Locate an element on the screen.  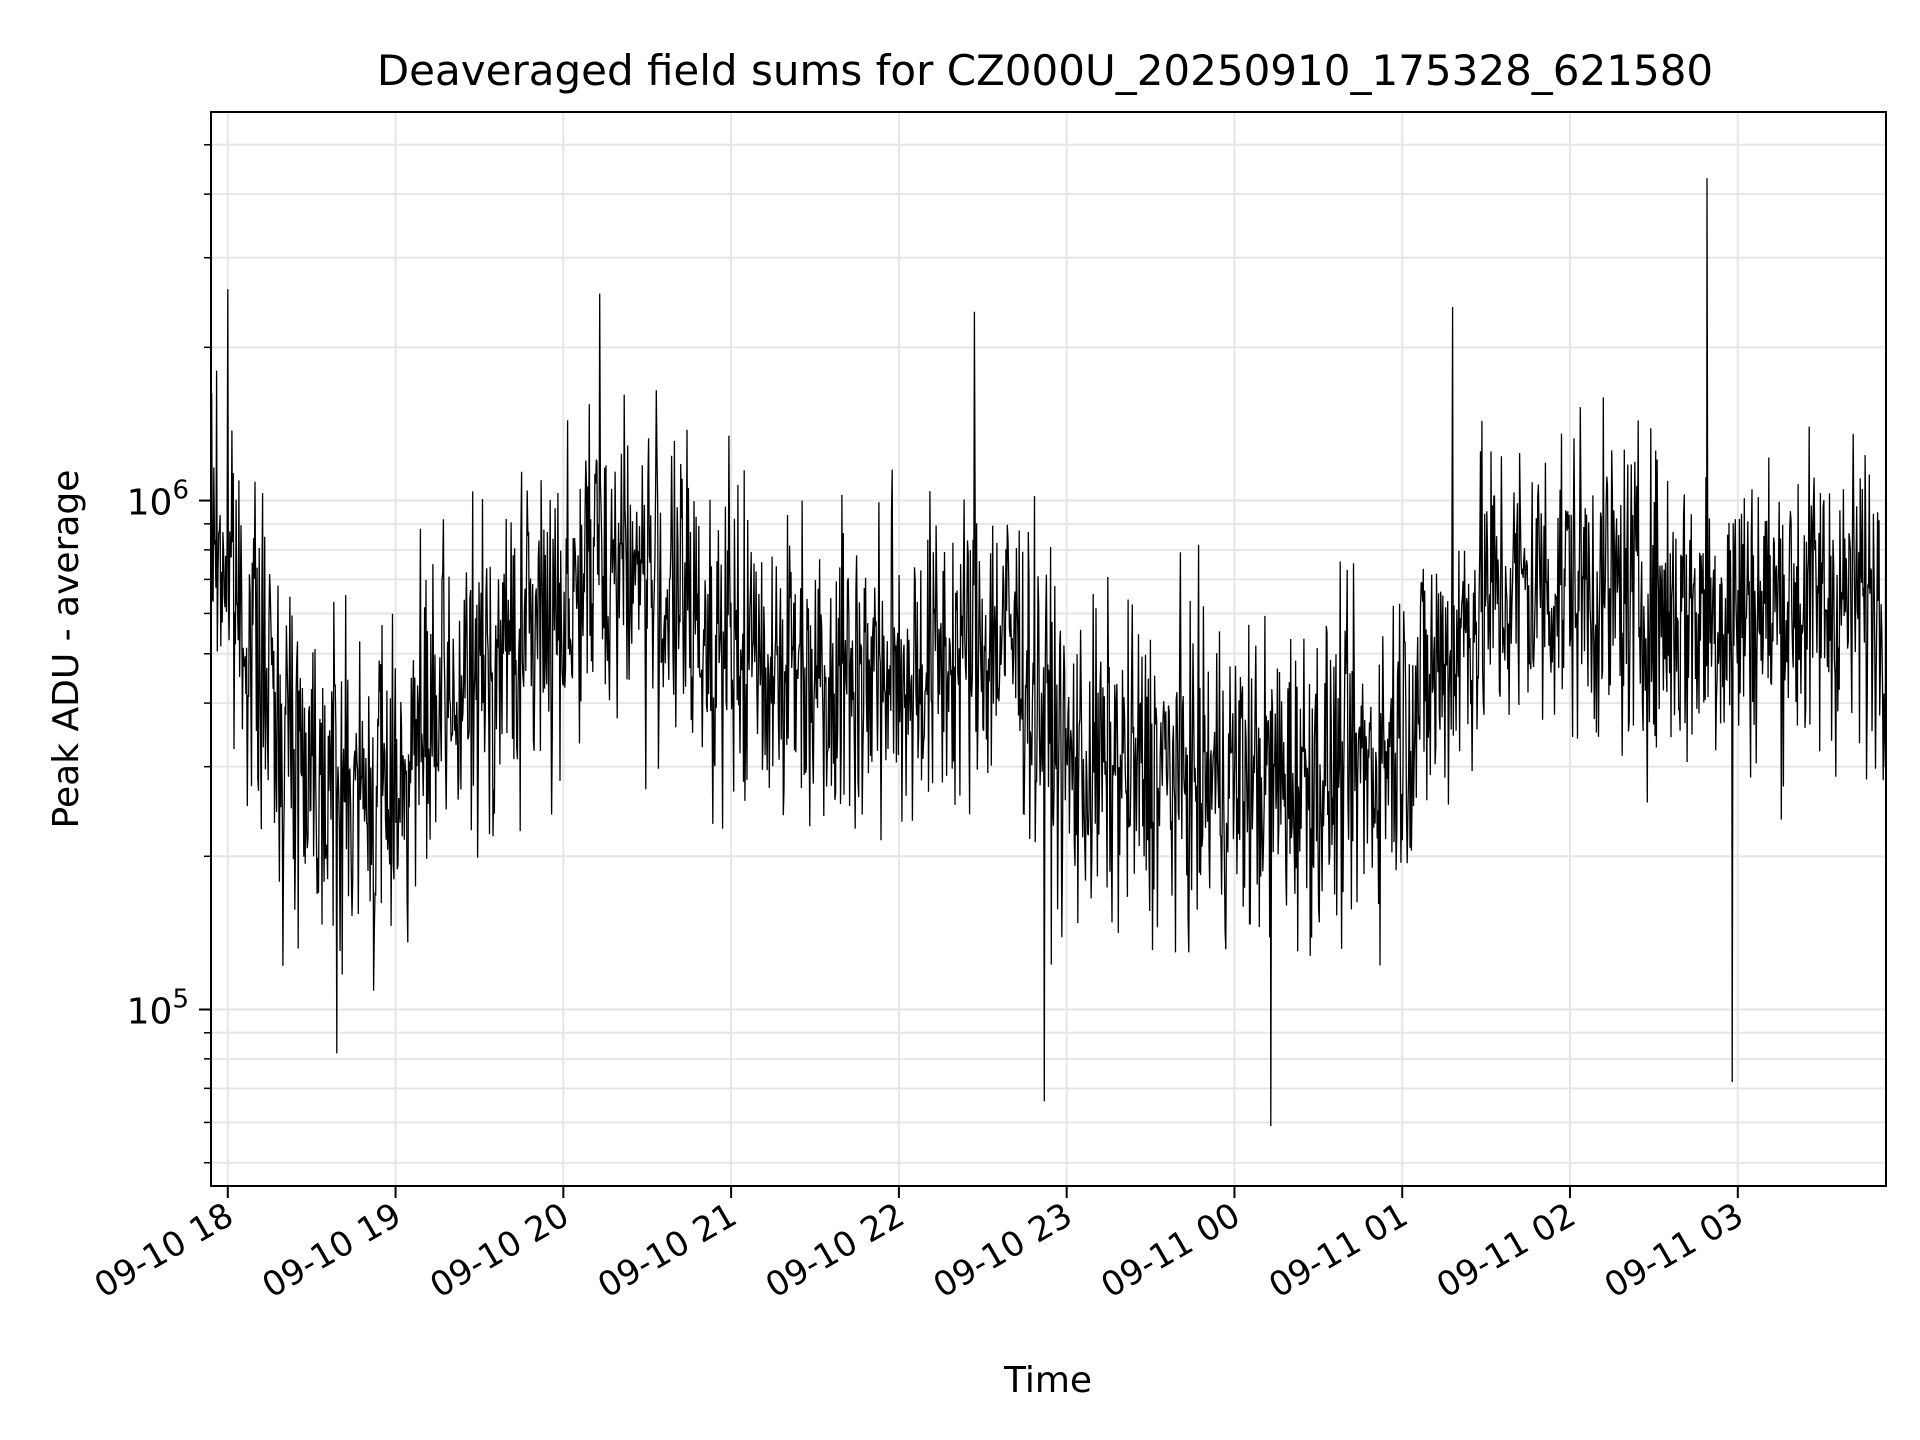
y-tick-label: 10⁶ is located at coordinates (158, 500).